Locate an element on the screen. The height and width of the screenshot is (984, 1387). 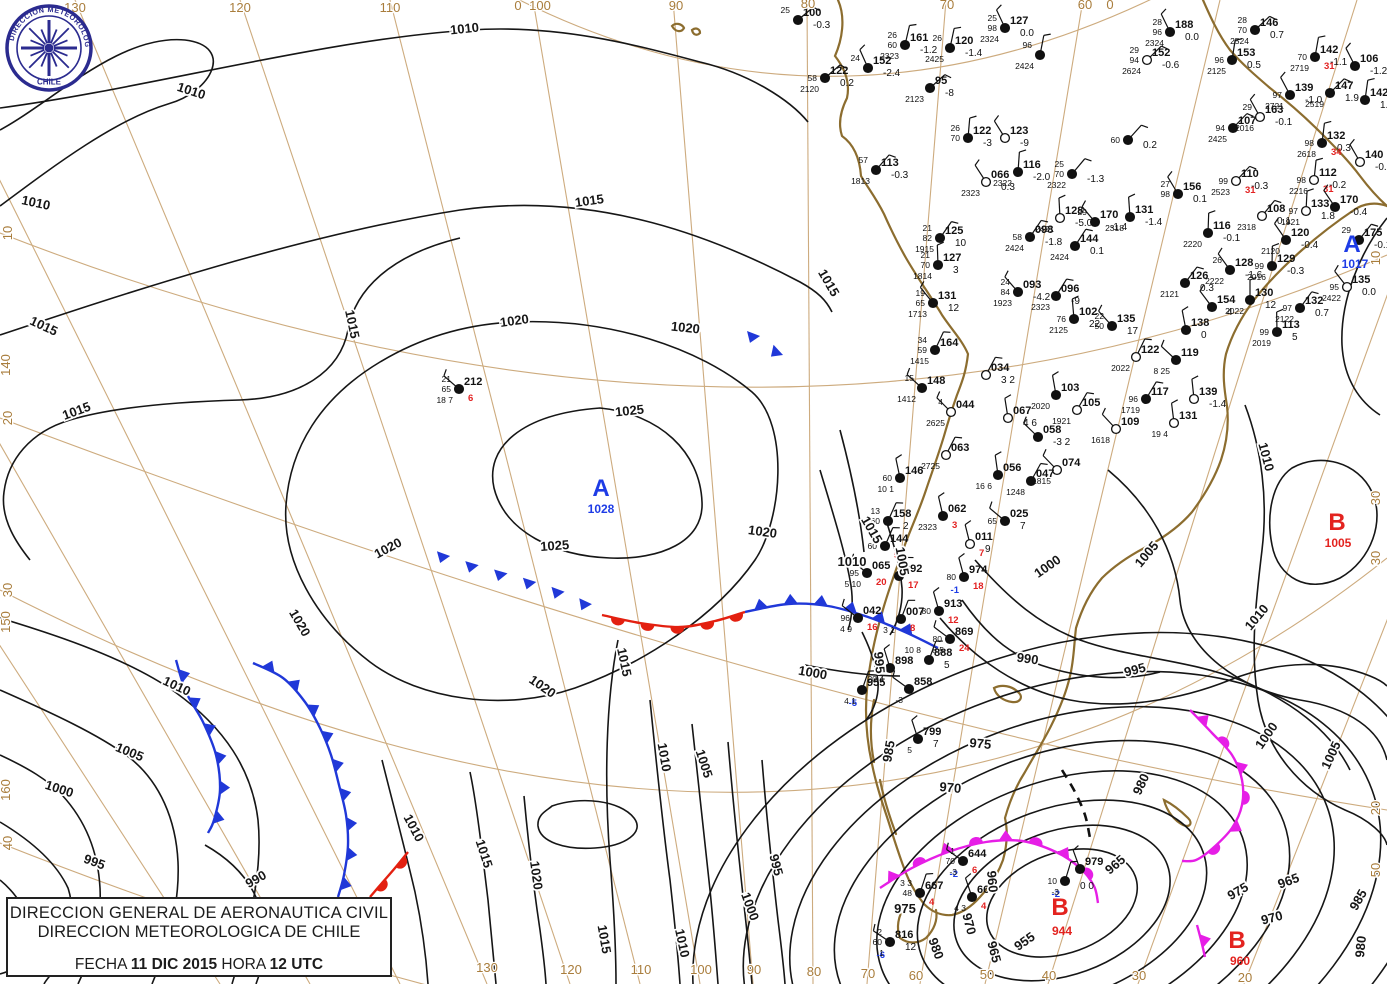
station-text: -0.2 is located at coordinates (1381, 167).